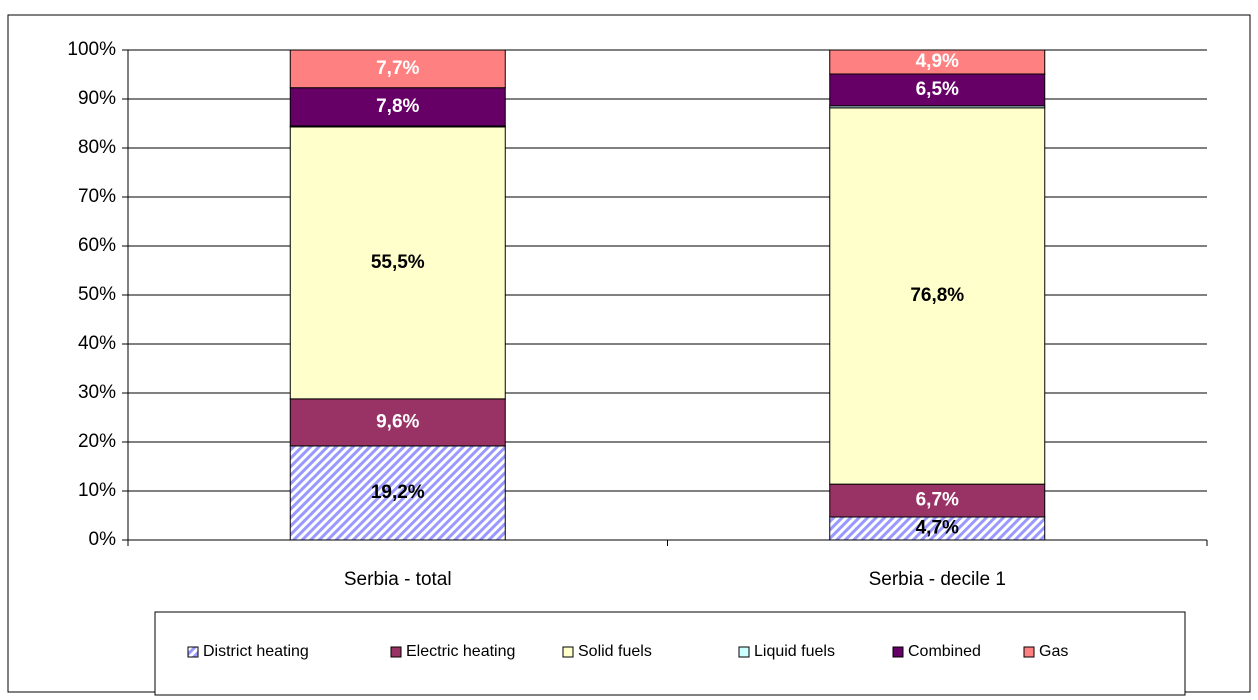 Image resolution: width=1258 pixels, height=700 pixels. Describe the element at coordinates (91, 49) in the screenshot. I see `y-tick-label: 100%` at that location.